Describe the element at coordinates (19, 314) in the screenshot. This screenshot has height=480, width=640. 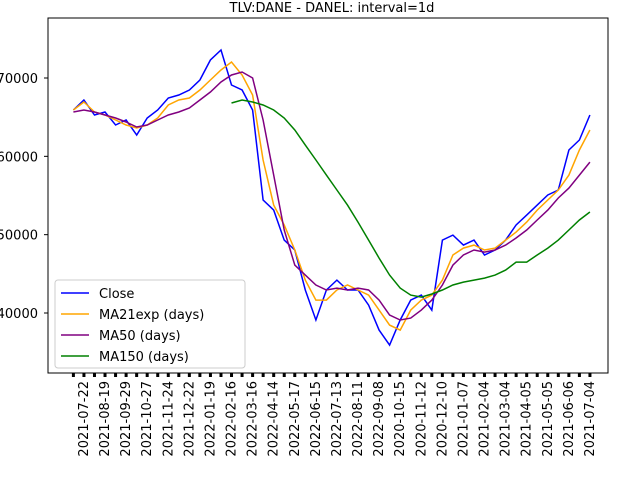
I see `y-tick-label: 40000` at that location.